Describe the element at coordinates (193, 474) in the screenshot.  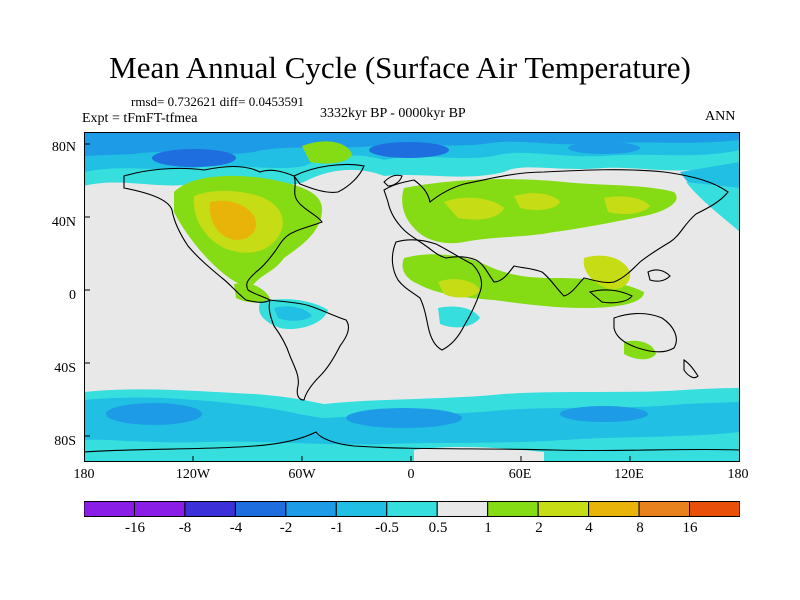
I see `lon-label-120w: 120W` at that location.